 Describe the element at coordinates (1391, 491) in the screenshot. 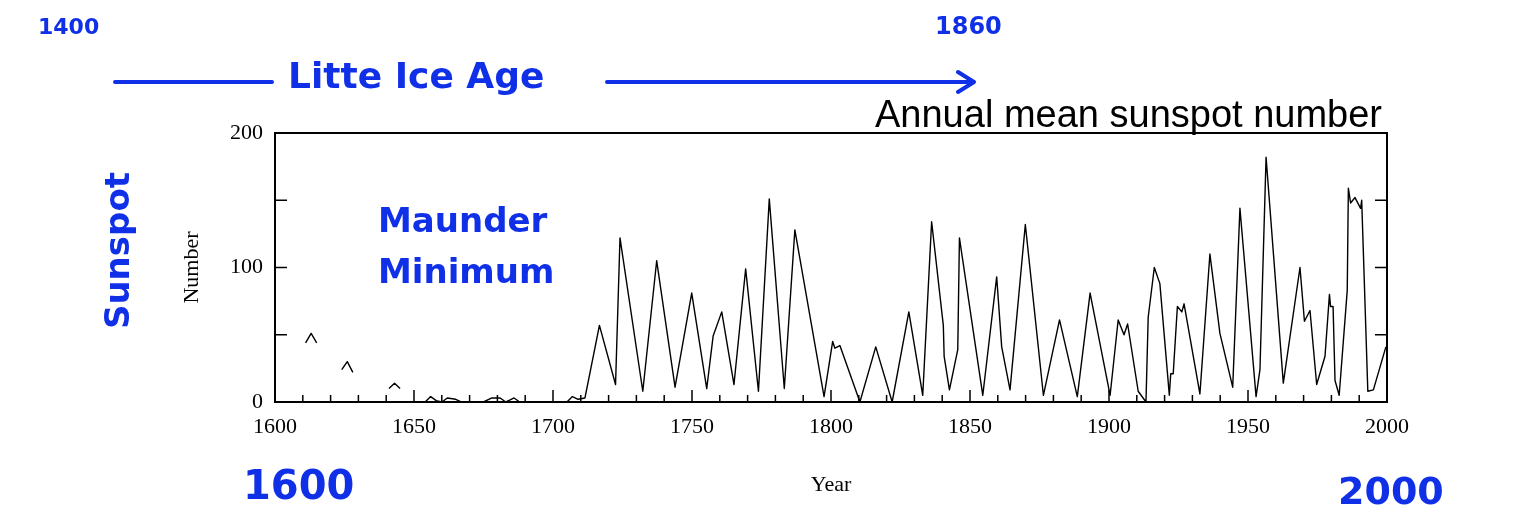

I see `text: 2000` at that location.